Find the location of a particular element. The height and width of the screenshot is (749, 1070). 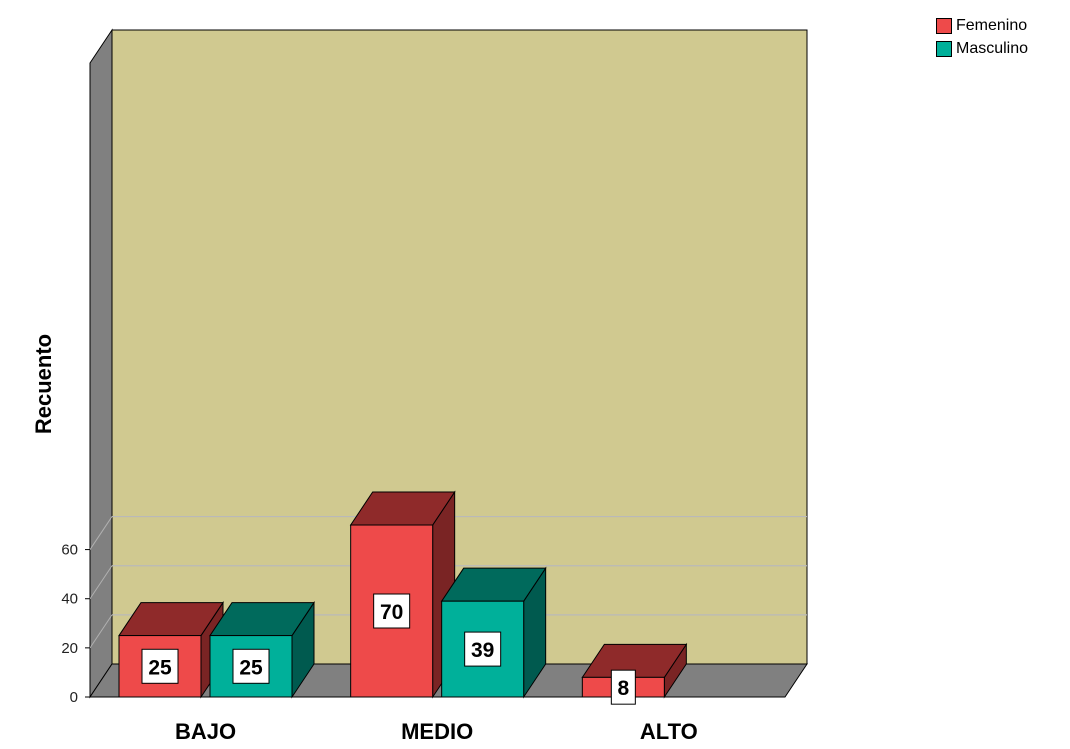

legend-item-femenino: Femenino is located at coordinates (982, 25).